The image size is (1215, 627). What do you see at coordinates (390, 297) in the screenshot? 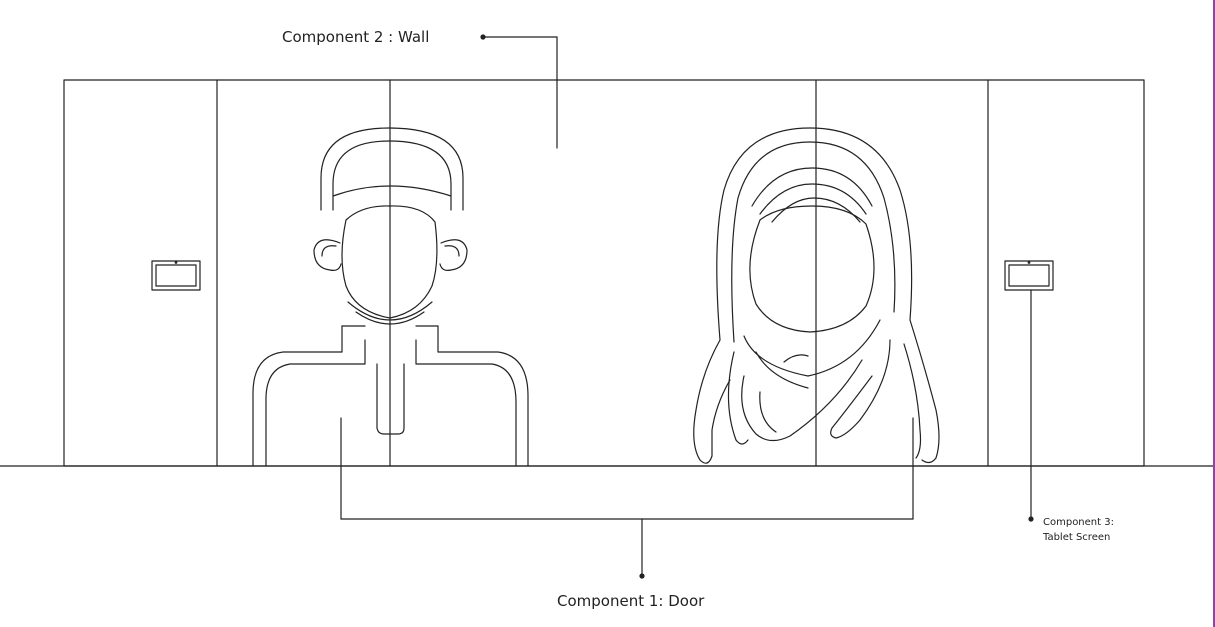
I see `door-male-silhouette` at bounding box center [390, 297].